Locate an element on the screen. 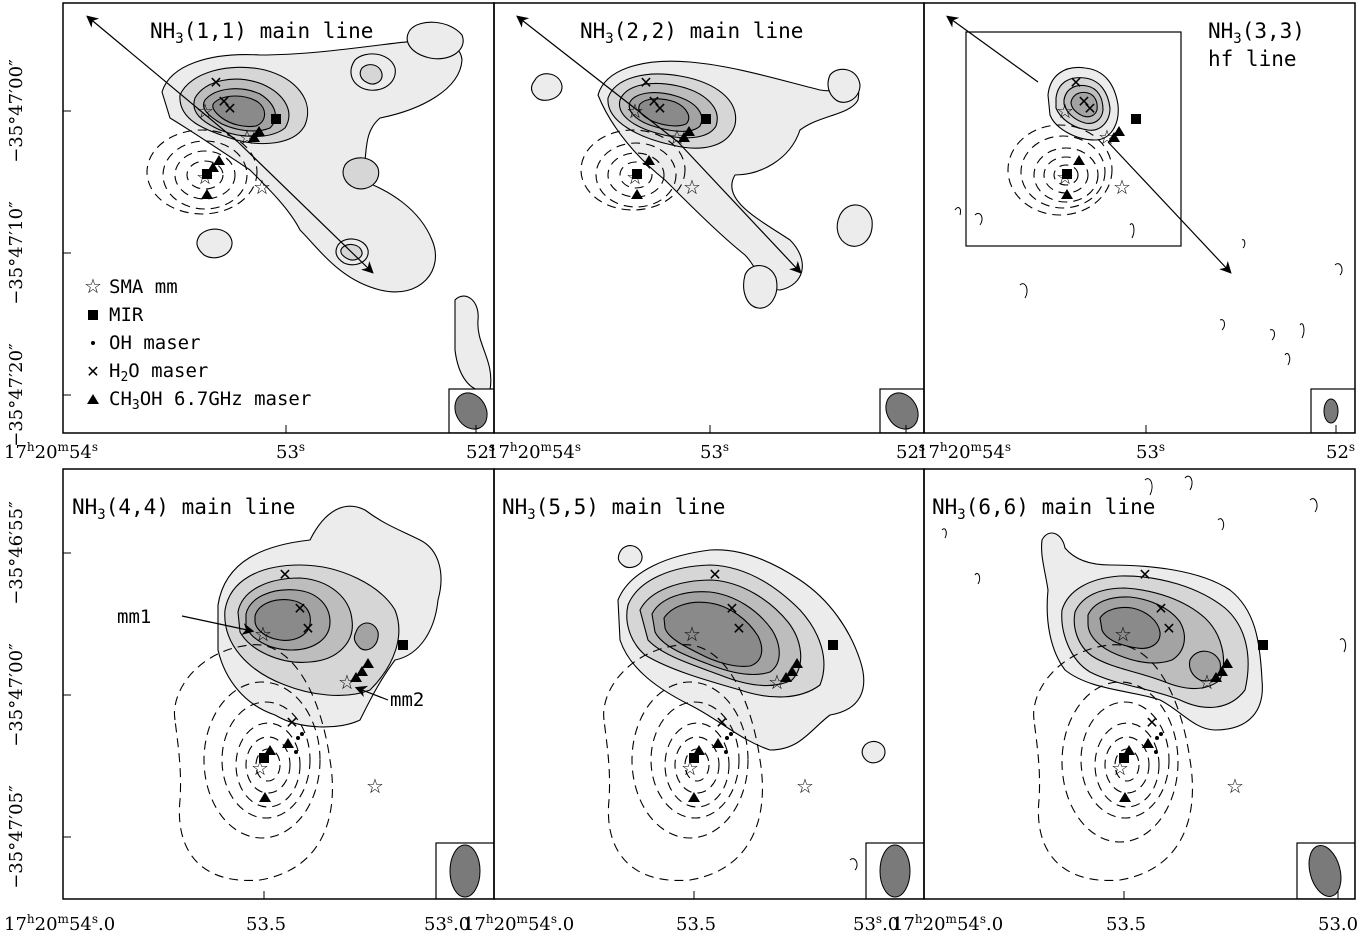  panel-nh3-33: ✕ ✕ ✕ ☆ ☆ ☆ ☆ is located at coordinates (1150, 224).